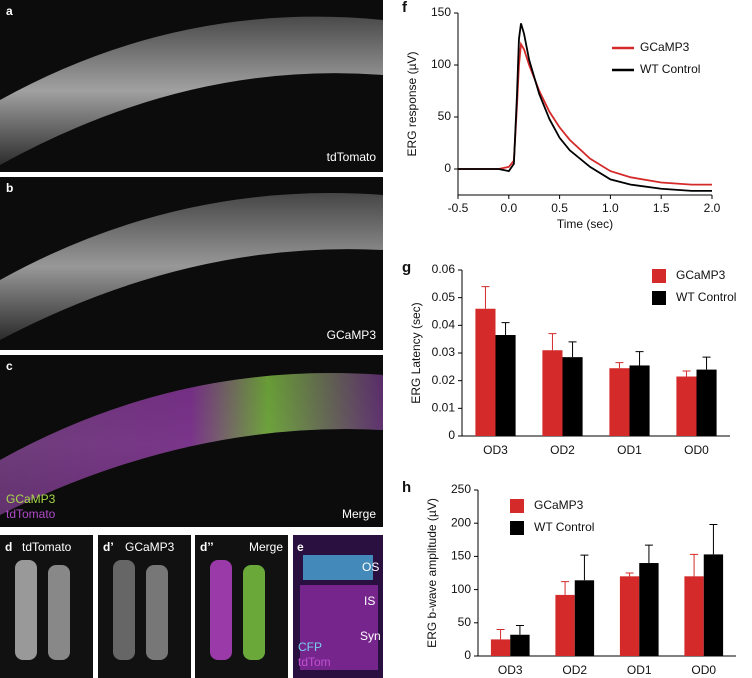 The image size is (752, 678). I want to click on panel-letter: f, so click(405, 8).